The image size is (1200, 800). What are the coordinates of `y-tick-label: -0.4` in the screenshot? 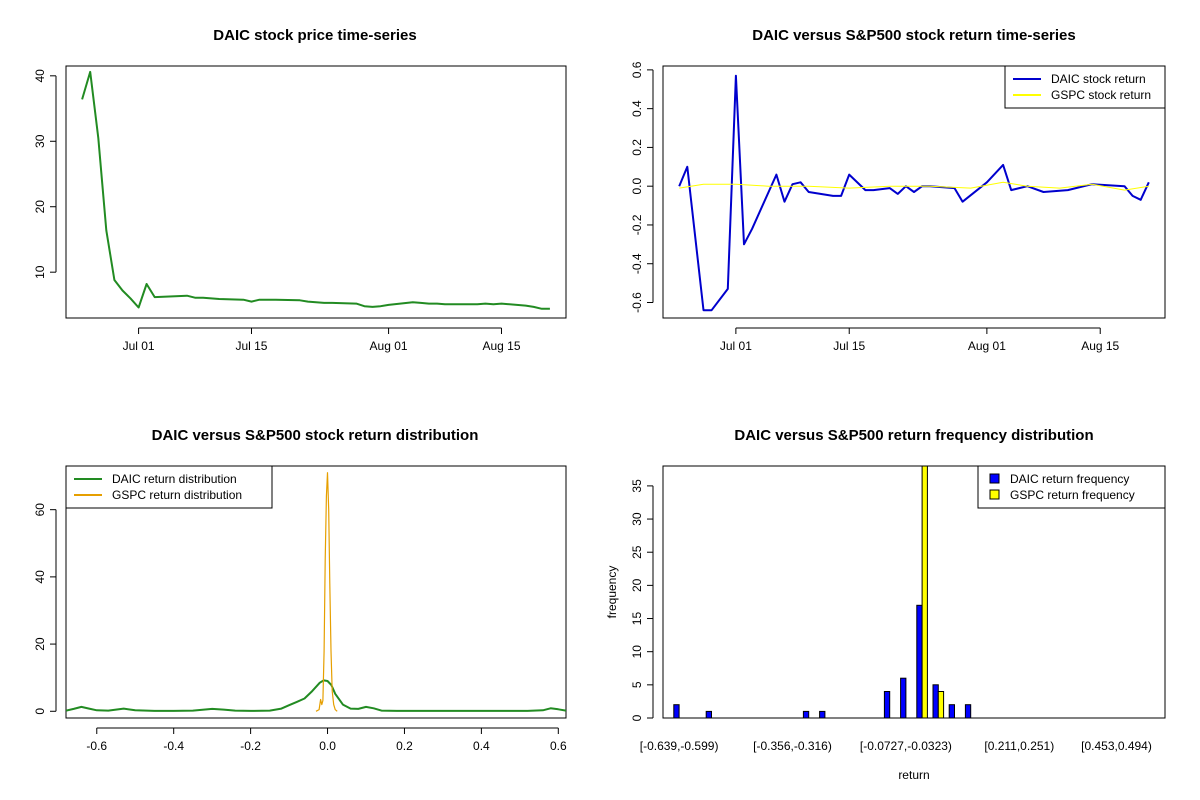 It's located at (637, 263).